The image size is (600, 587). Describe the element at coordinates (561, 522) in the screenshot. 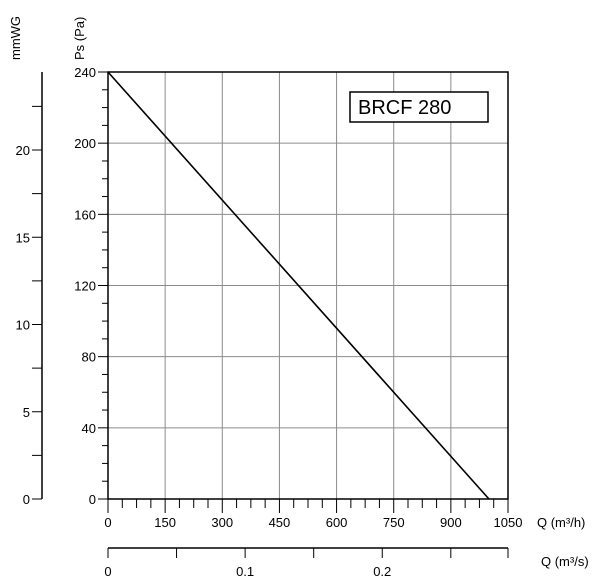

I see `x-axis-title: Q (m³/h)` at that location.